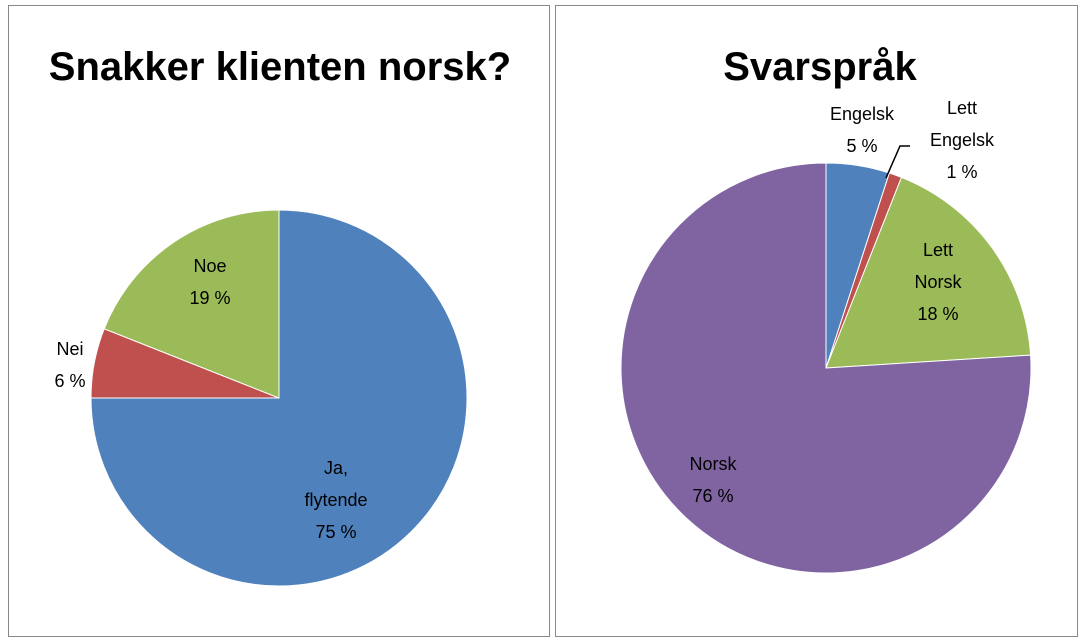 This screenshot has width=1084, height=642. I want to click on slice-label: Norsk 76 %, so click(713, 480).